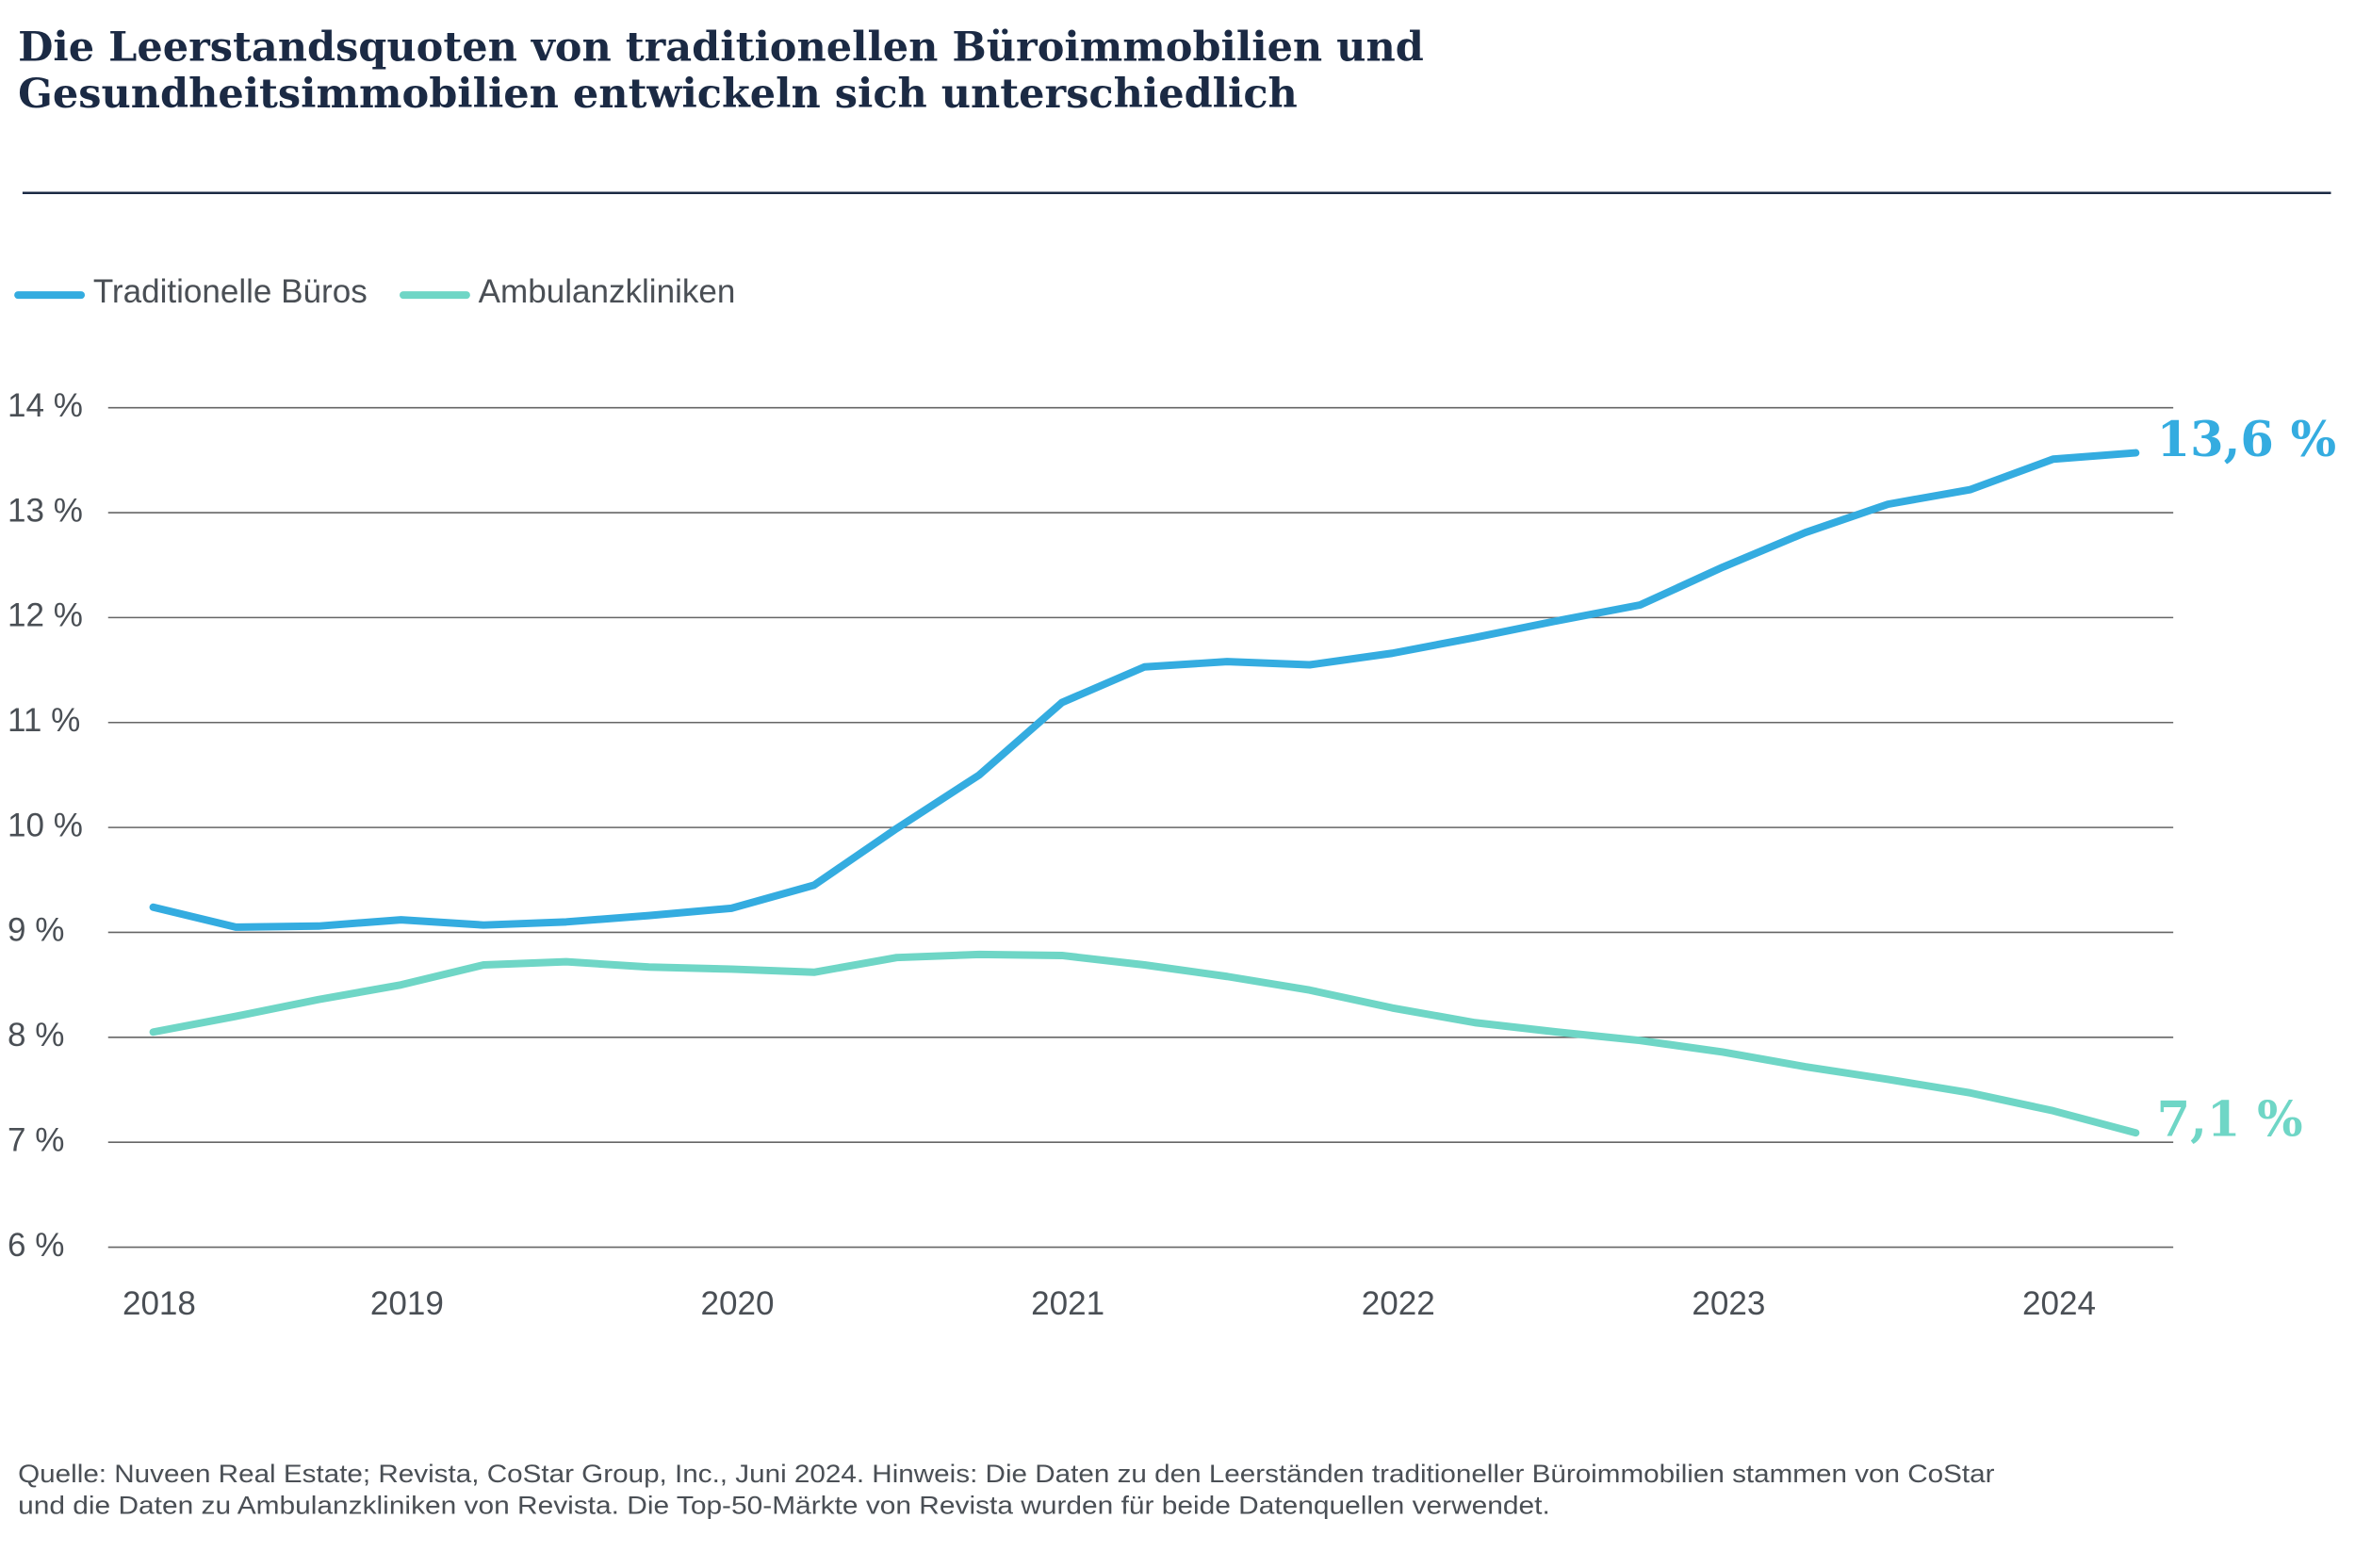  What do you see at coordinates (36, 930) in the screenshot?
I see `y-tick-label: 9 %` at bounding box center [36, 930].